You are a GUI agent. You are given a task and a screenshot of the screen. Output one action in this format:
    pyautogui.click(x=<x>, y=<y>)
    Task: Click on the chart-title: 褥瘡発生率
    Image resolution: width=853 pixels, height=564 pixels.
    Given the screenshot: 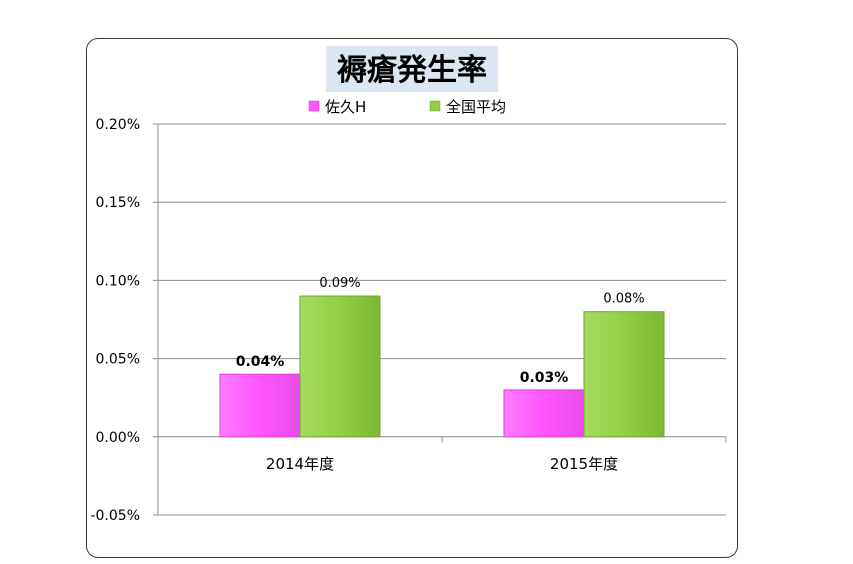 What is the action you would take?
    pyautogui.click(x=411, y=70)
    